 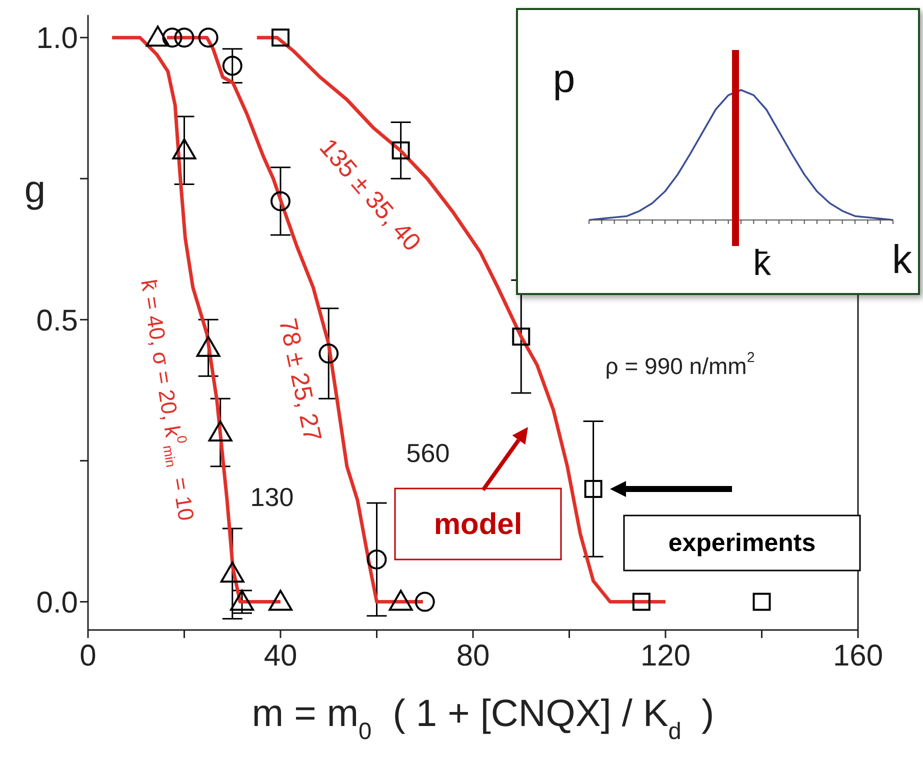 What do you see at coordinates (858, 655) in the screenshot?
I see `x-tick-label: 160` at bounding box center [858, 655].